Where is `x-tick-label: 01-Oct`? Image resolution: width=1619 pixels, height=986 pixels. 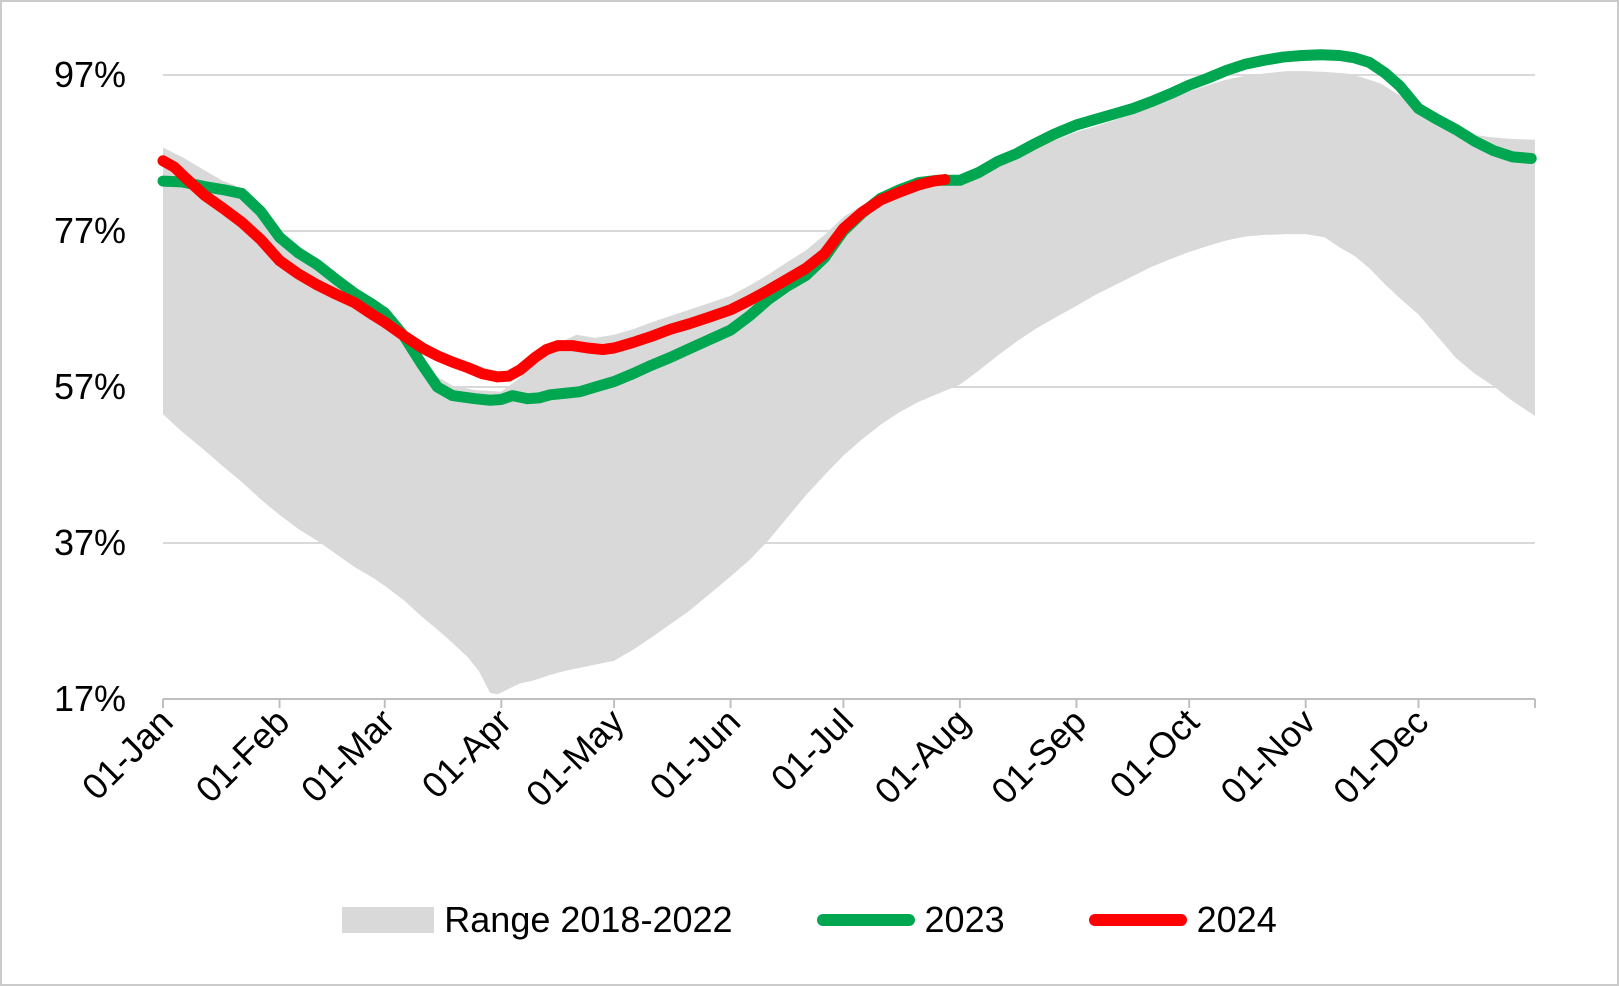
x-tick-label: 01-Oct is located at coordinates (1153, 753).